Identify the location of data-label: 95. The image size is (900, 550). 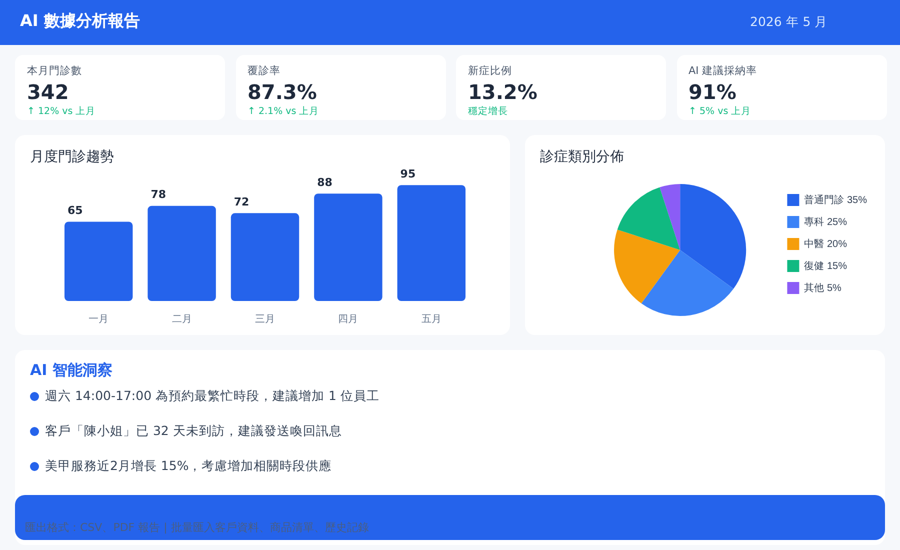
(408, 173).